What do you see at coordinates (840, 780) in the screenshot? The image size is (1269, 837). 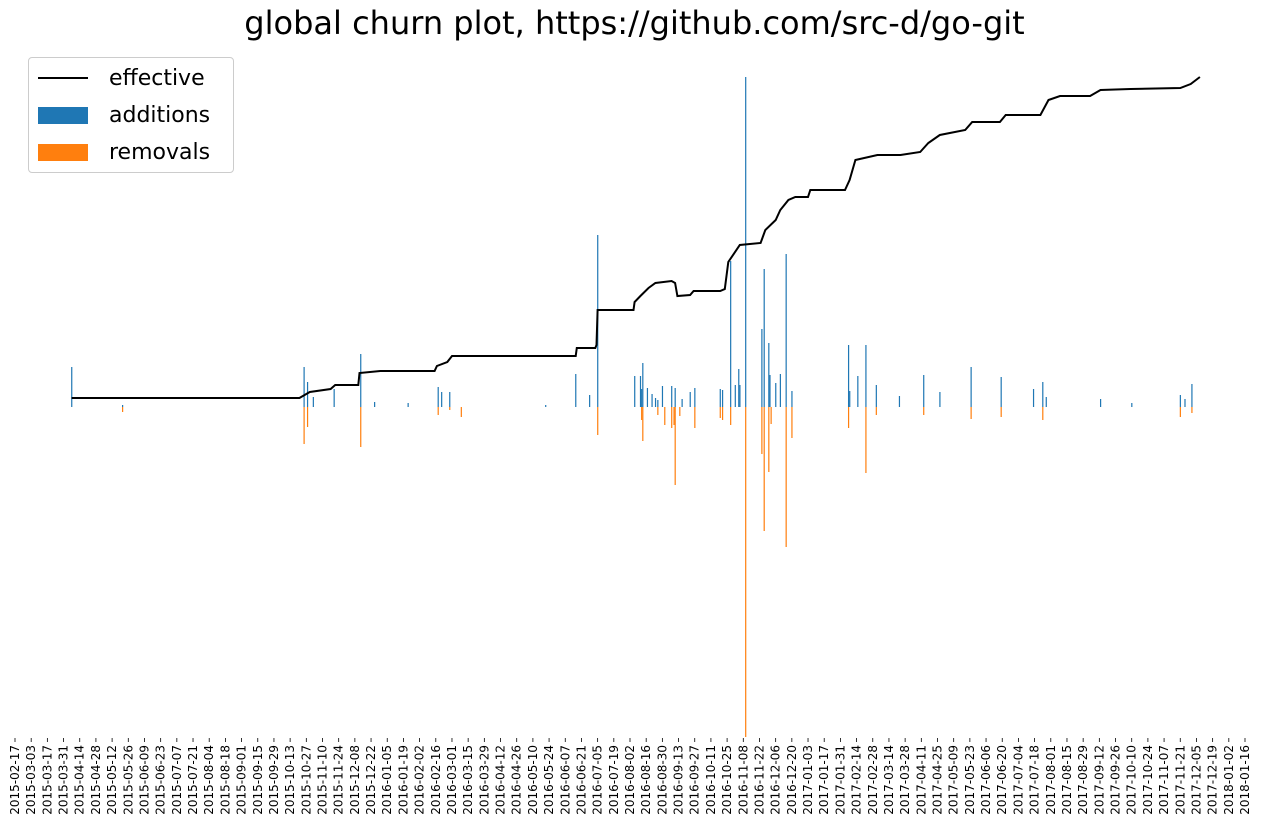 I see `x-tick-label: 2017-01-31` at bounding box center [840, 780].